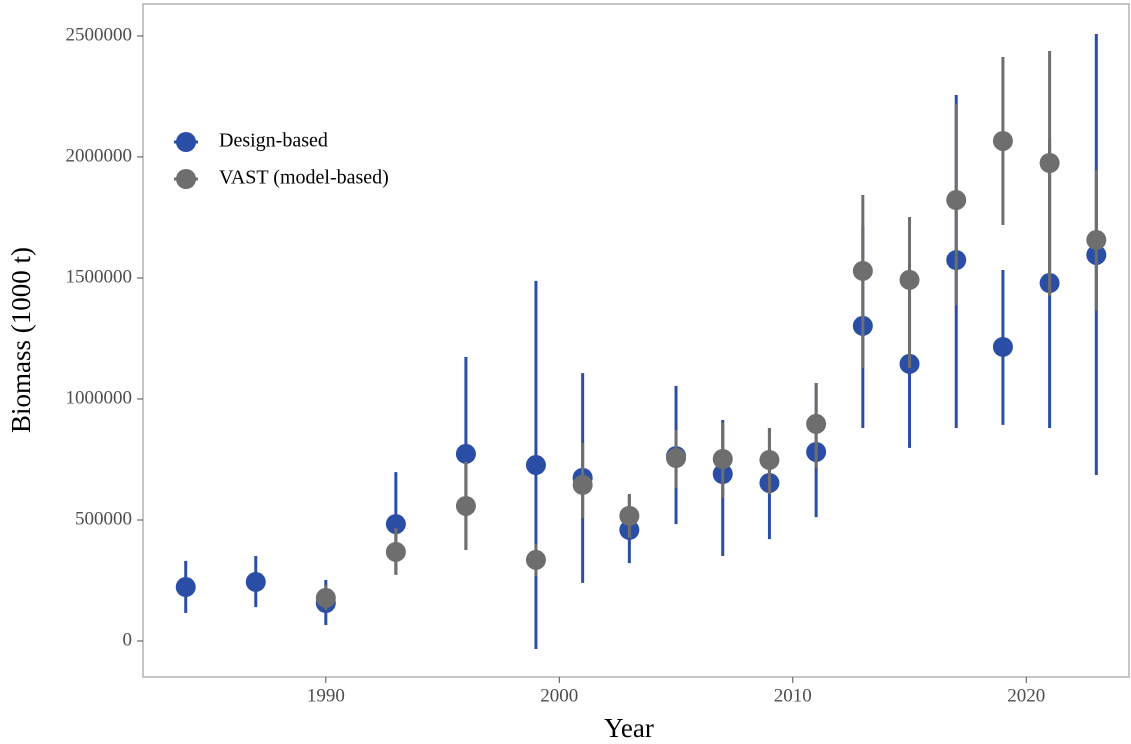  Describe the element at coordinates (793, 695) in the screenshot. I see `x-tick-label: 2010` at that location.